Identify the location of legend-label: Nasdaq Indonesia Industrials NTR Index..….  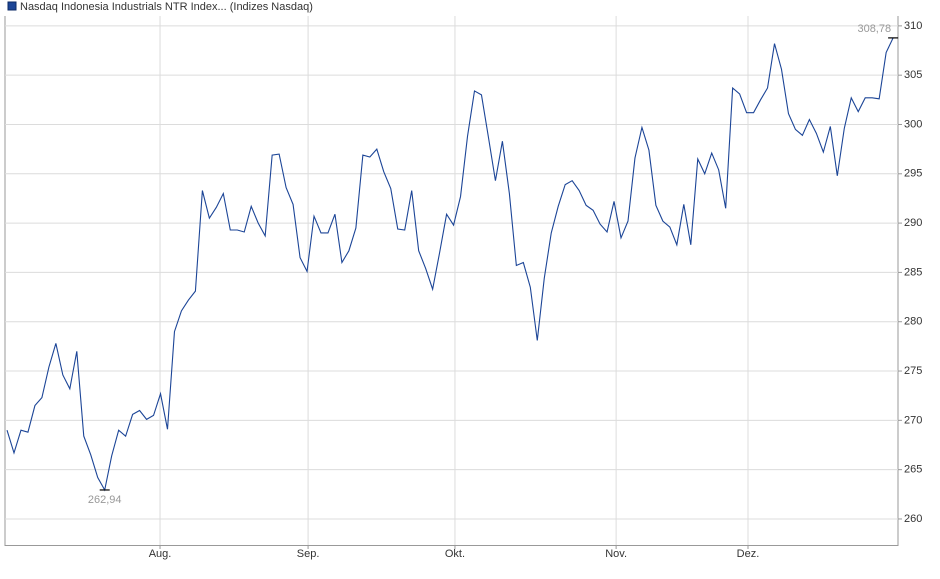
(166, 7).